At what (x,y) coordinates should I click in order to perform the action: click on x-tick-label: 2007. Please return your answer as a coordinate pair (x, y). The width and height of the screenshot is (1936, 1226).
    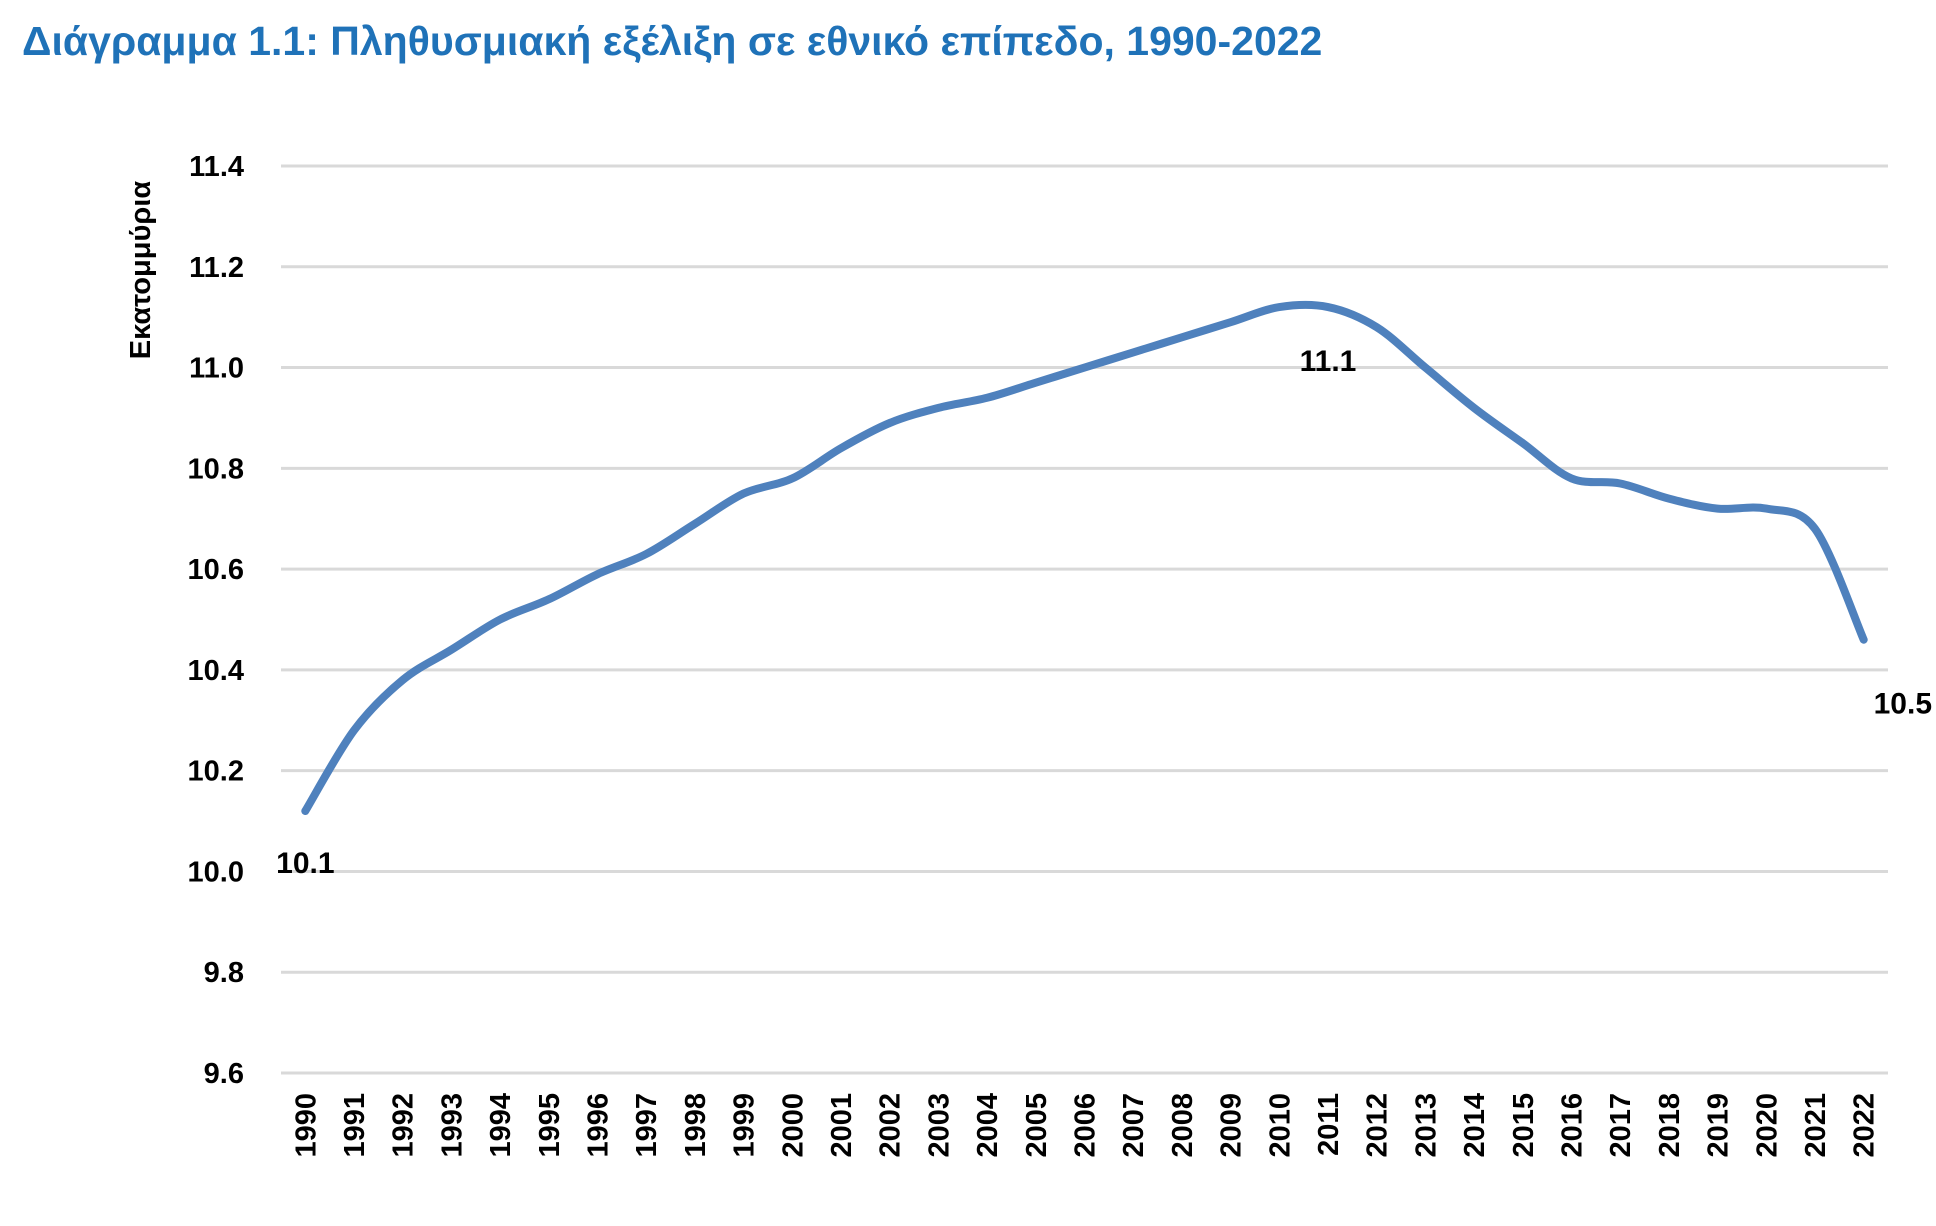
    Looking at the image, I should click on (1134, 1125).